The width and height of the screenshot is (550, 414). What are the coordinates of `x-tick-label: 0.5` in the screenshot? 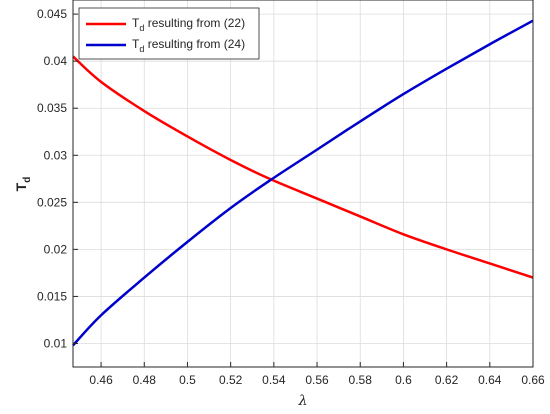 It's located at (187, 380).